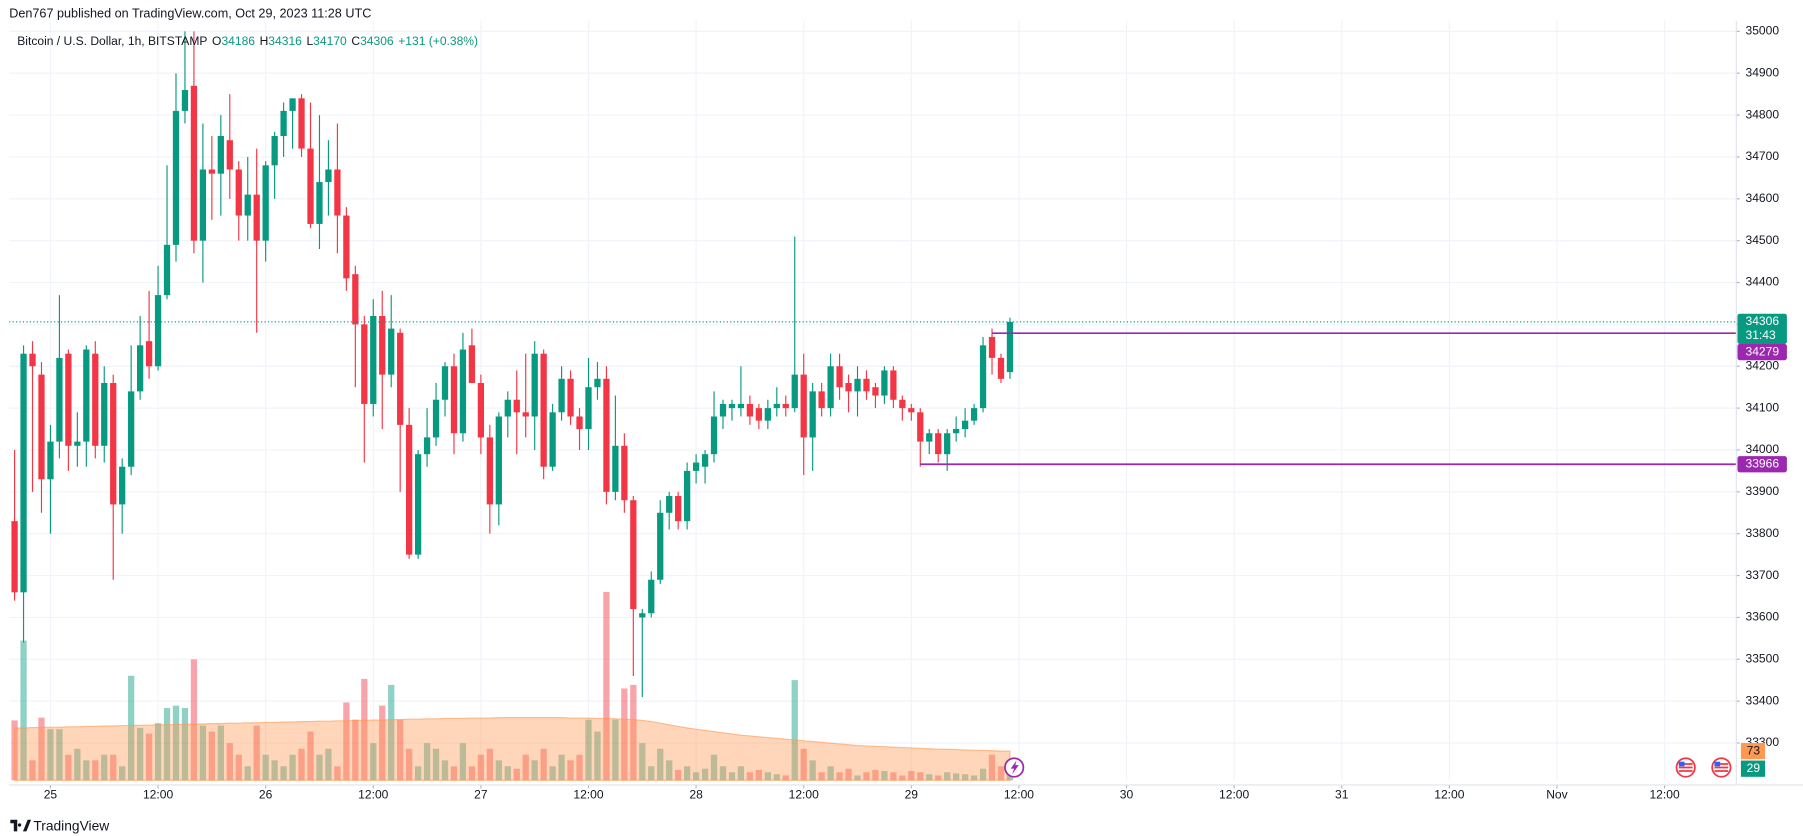 Image resolution: width=1803 pixels, height=836 pixels. Describe the element at coordinates (21, 825) in the screenshot. I see `logo-mark` at that location.